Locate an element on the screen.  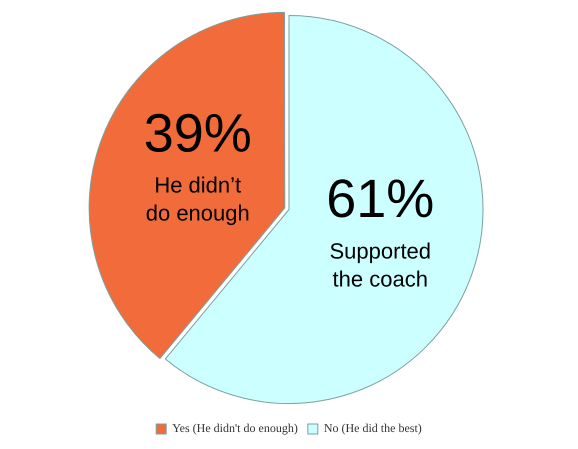
legend-label: Yes (He didn't do enough) is located at coordinates (235, 428).